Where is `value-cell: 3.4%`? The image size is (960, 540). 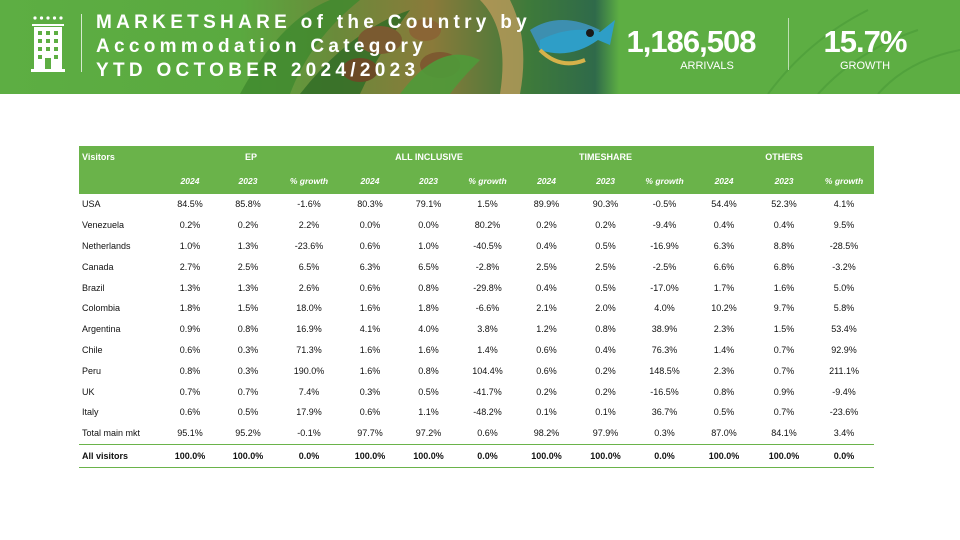
value-cell: 3.4% is located at coordinates (844, 433).